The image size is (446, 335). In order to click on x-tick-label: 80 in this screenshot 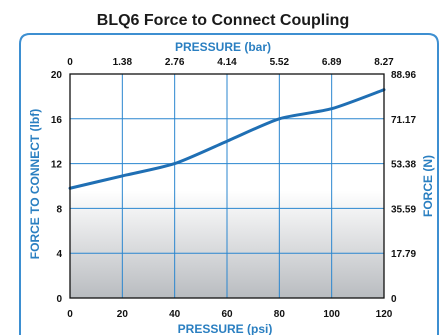, I will do `click(280, 314)`.